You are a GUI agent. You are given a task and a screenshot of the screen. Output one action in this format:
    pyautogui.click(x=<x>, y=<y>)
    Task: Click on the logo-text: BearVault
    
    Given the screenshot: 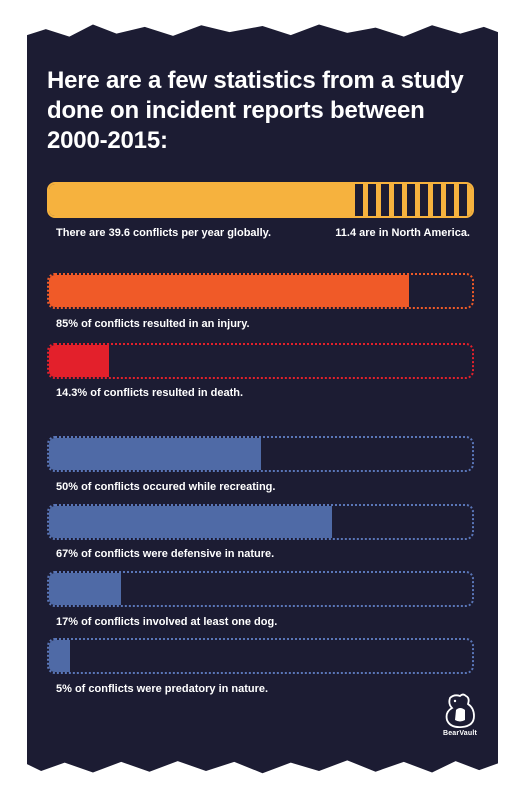 What is the action you would take?
    pyautogui.click(x=460, y=733)
    